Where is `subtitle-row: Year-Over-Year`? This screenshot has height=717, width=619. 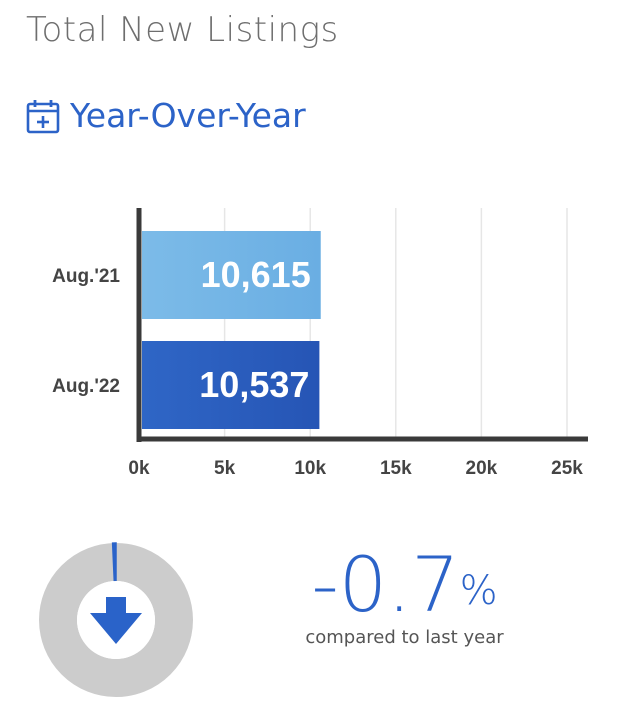 subtitle-row: Year-Over-Year is located at coordinates (166, 115).